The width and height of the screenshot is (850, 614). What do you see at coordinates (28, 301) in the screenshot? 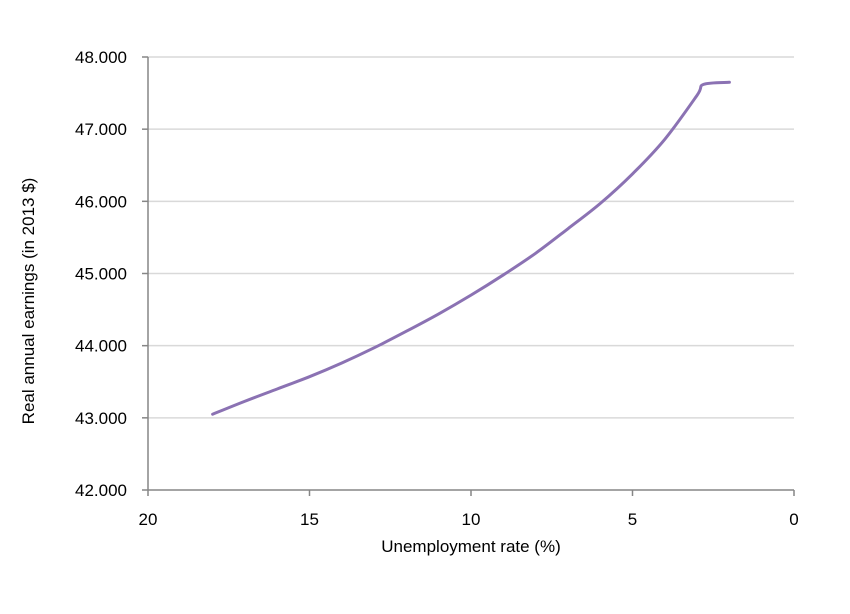
I see `y-axis-title: Real annual earnings (in 2013 $)` at bounding box center [28, 301].